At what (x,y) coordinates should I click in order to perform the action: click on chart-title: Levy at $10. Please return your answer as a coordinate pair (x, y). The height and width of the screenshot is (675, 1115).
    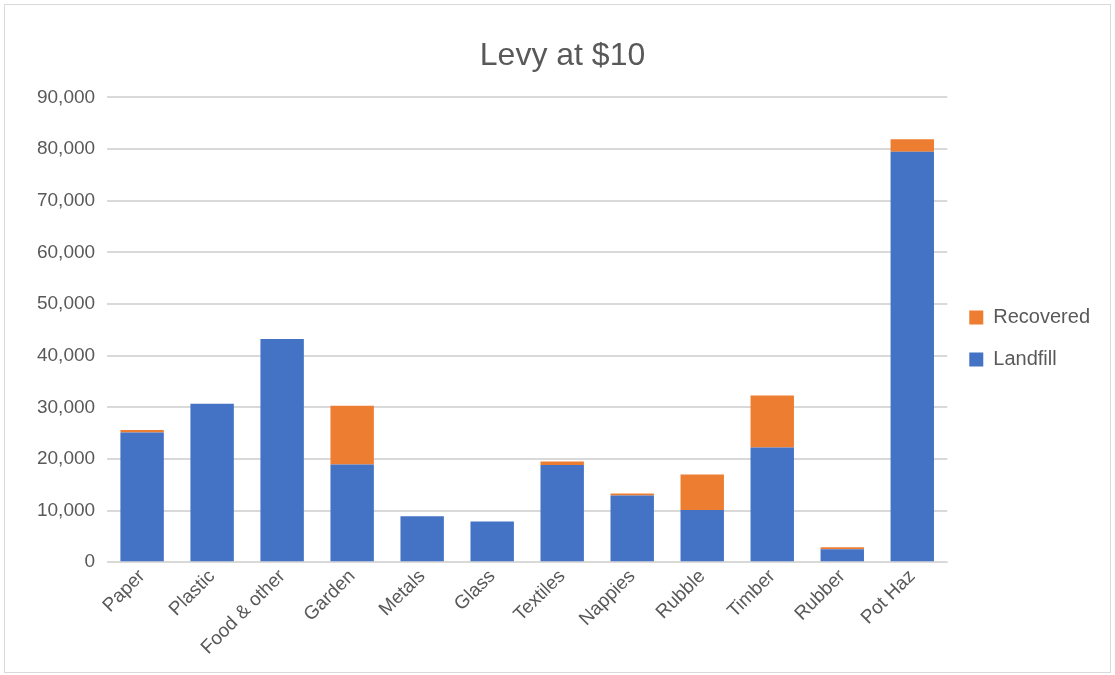
    Looking at the image, I should click on (562, 54).